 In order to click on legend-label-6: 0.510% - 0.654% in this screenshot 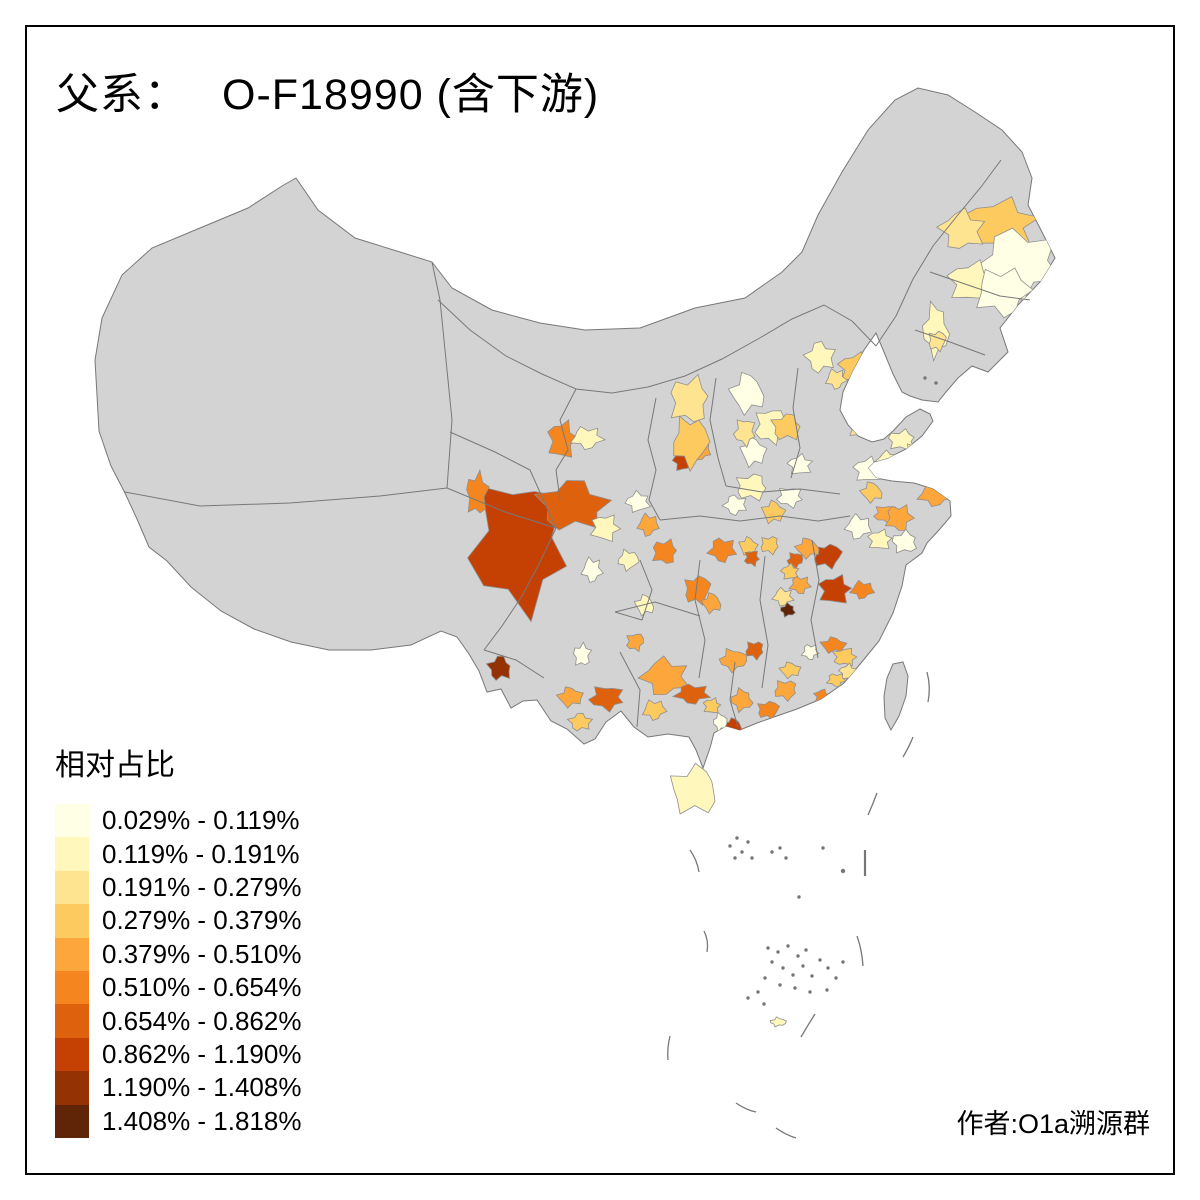, I will do `click(202, 987)`.